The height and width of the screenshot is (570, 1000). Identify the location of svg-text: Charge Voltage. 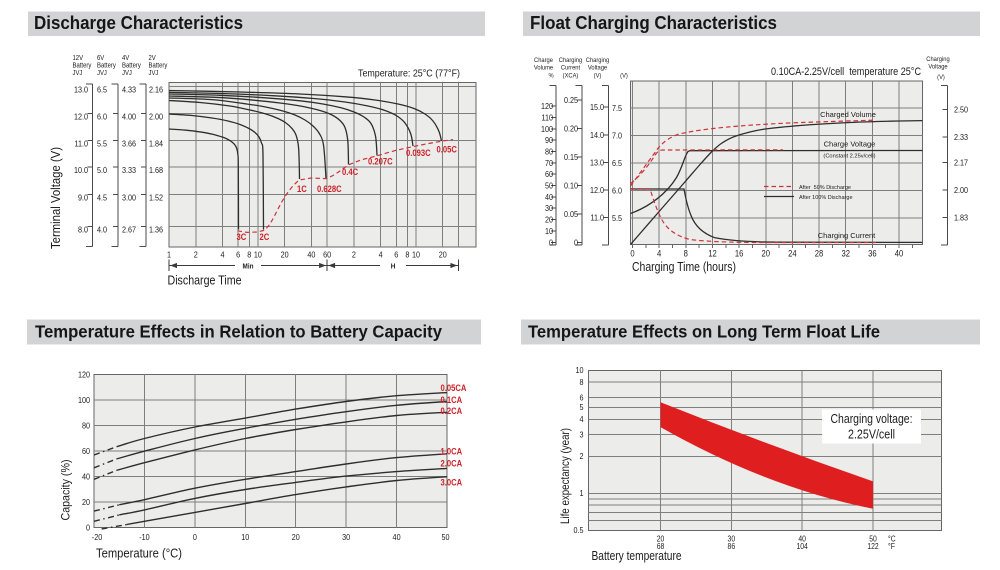
(850, 143).